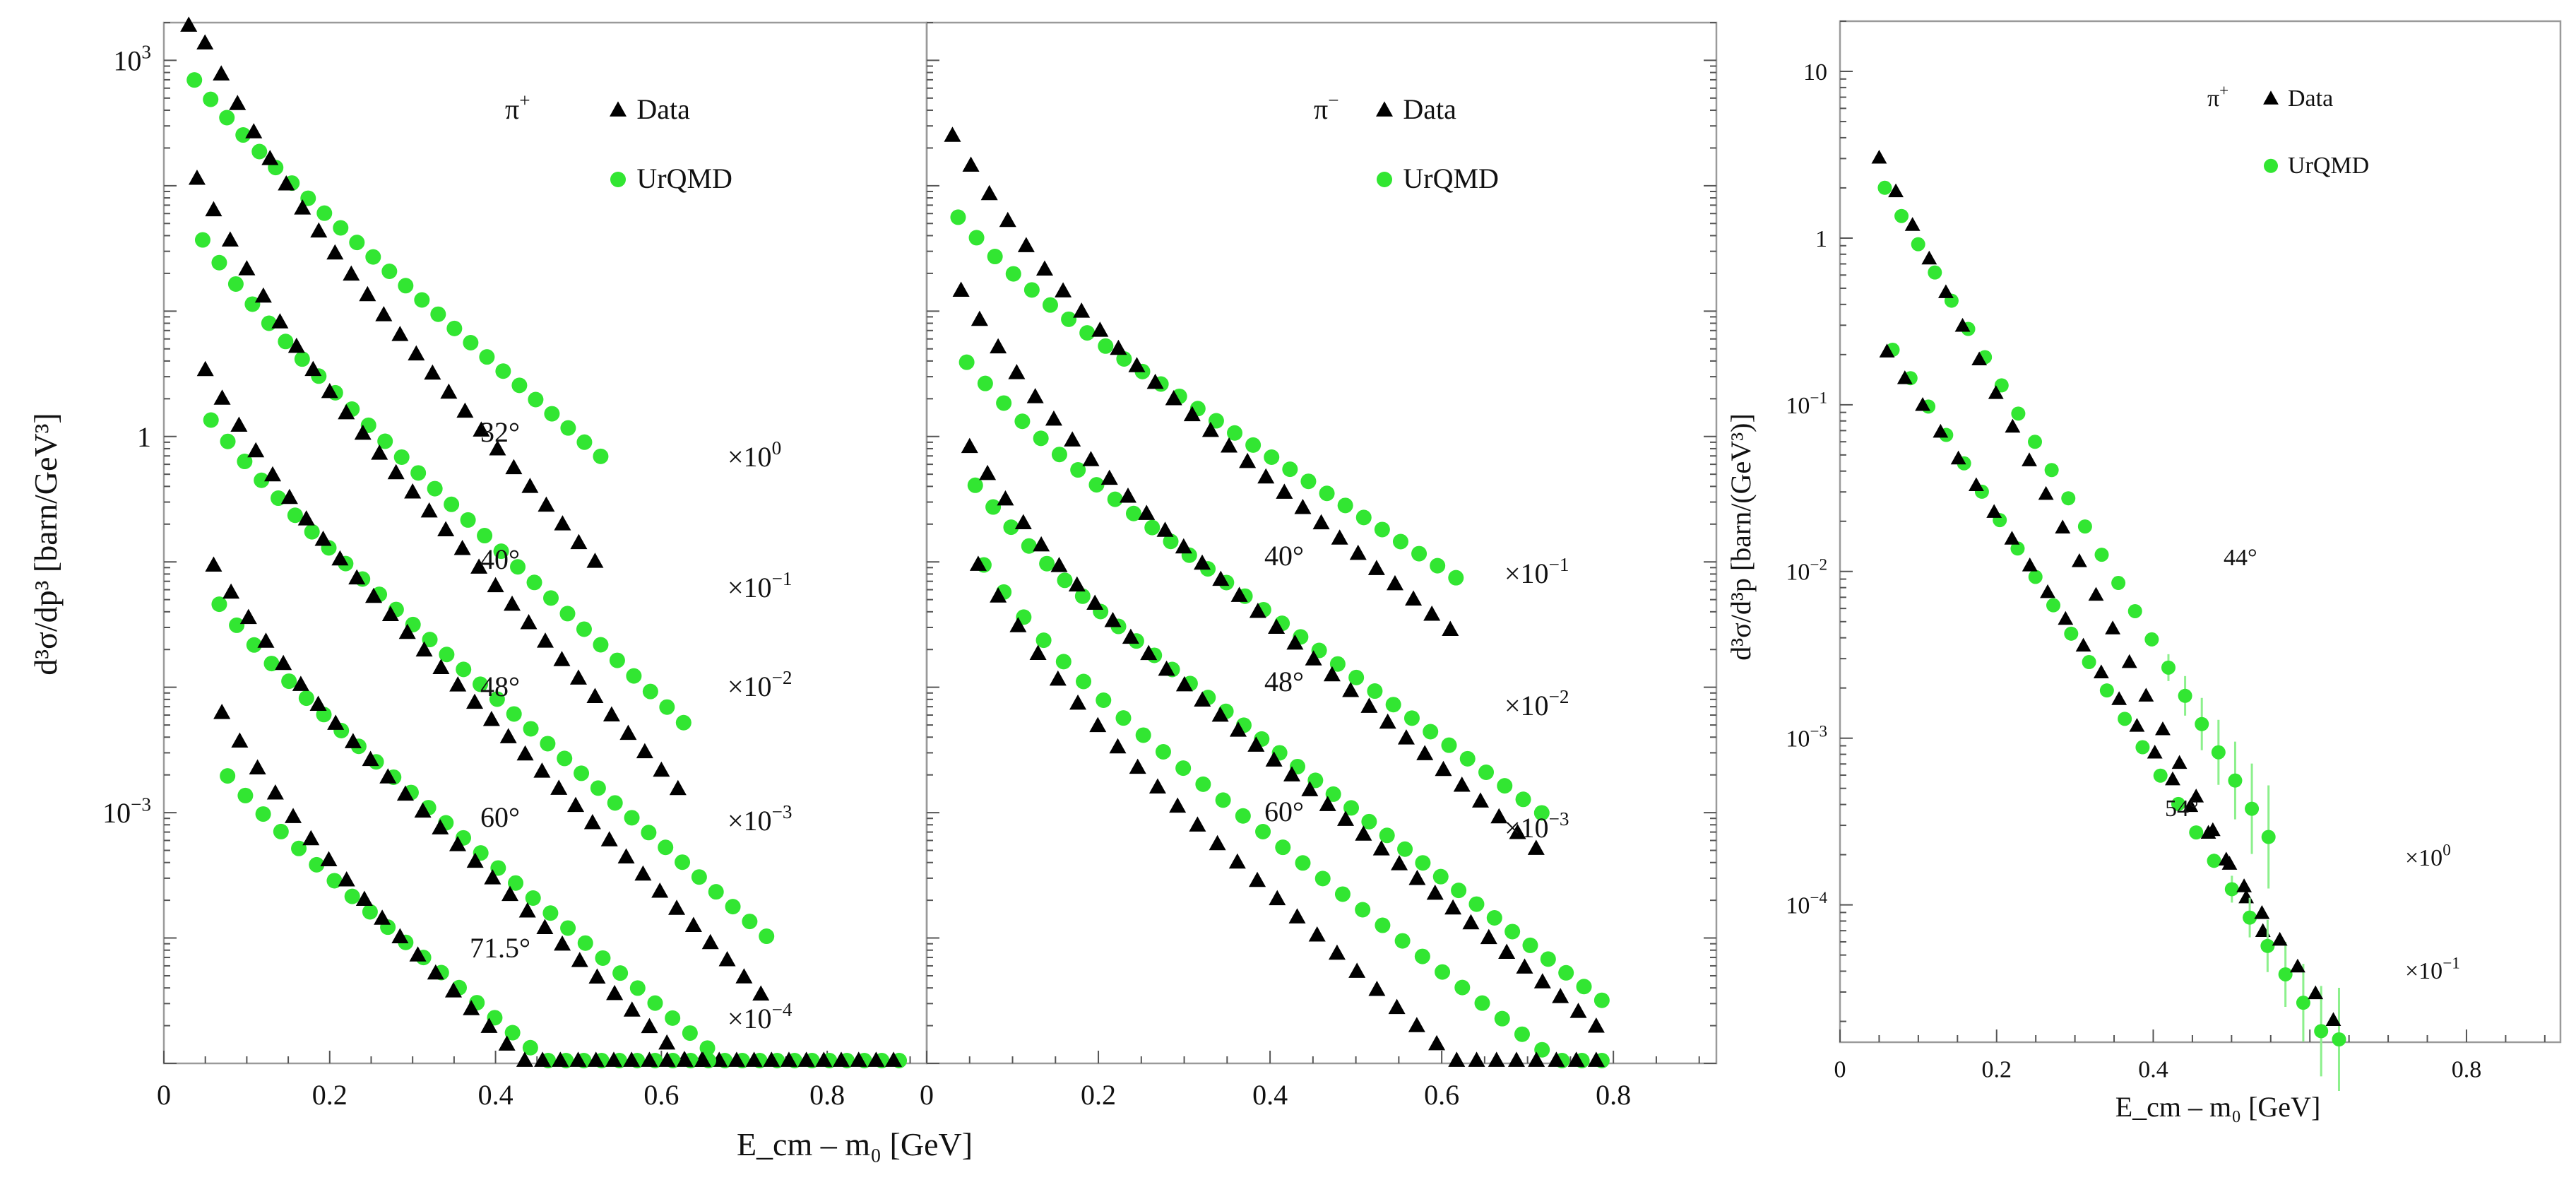 This screenshot has height=1192, width=2576. Describe the element at coordinates (618, 109) in the screenshot. I see `legend-data-marker` at that location.